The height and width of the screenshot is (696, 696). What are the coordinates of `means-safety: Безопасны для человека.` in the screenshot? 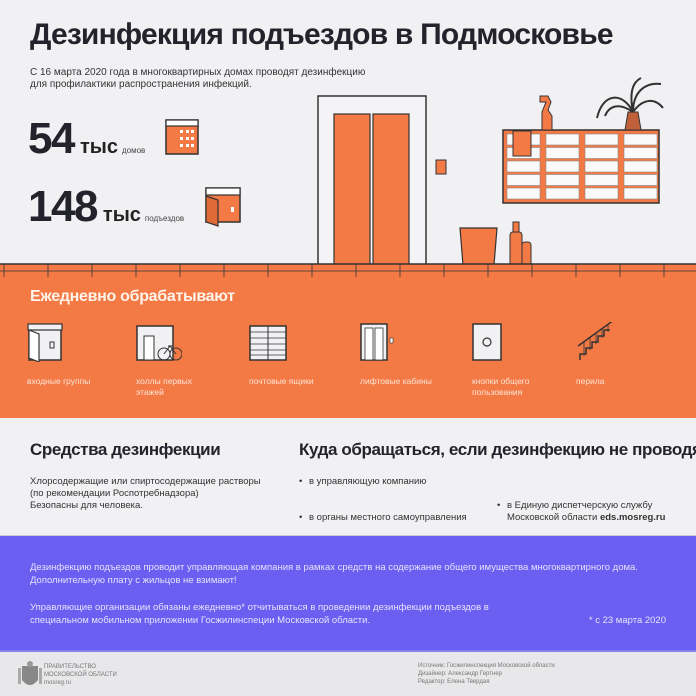 It's located at (86, 505).